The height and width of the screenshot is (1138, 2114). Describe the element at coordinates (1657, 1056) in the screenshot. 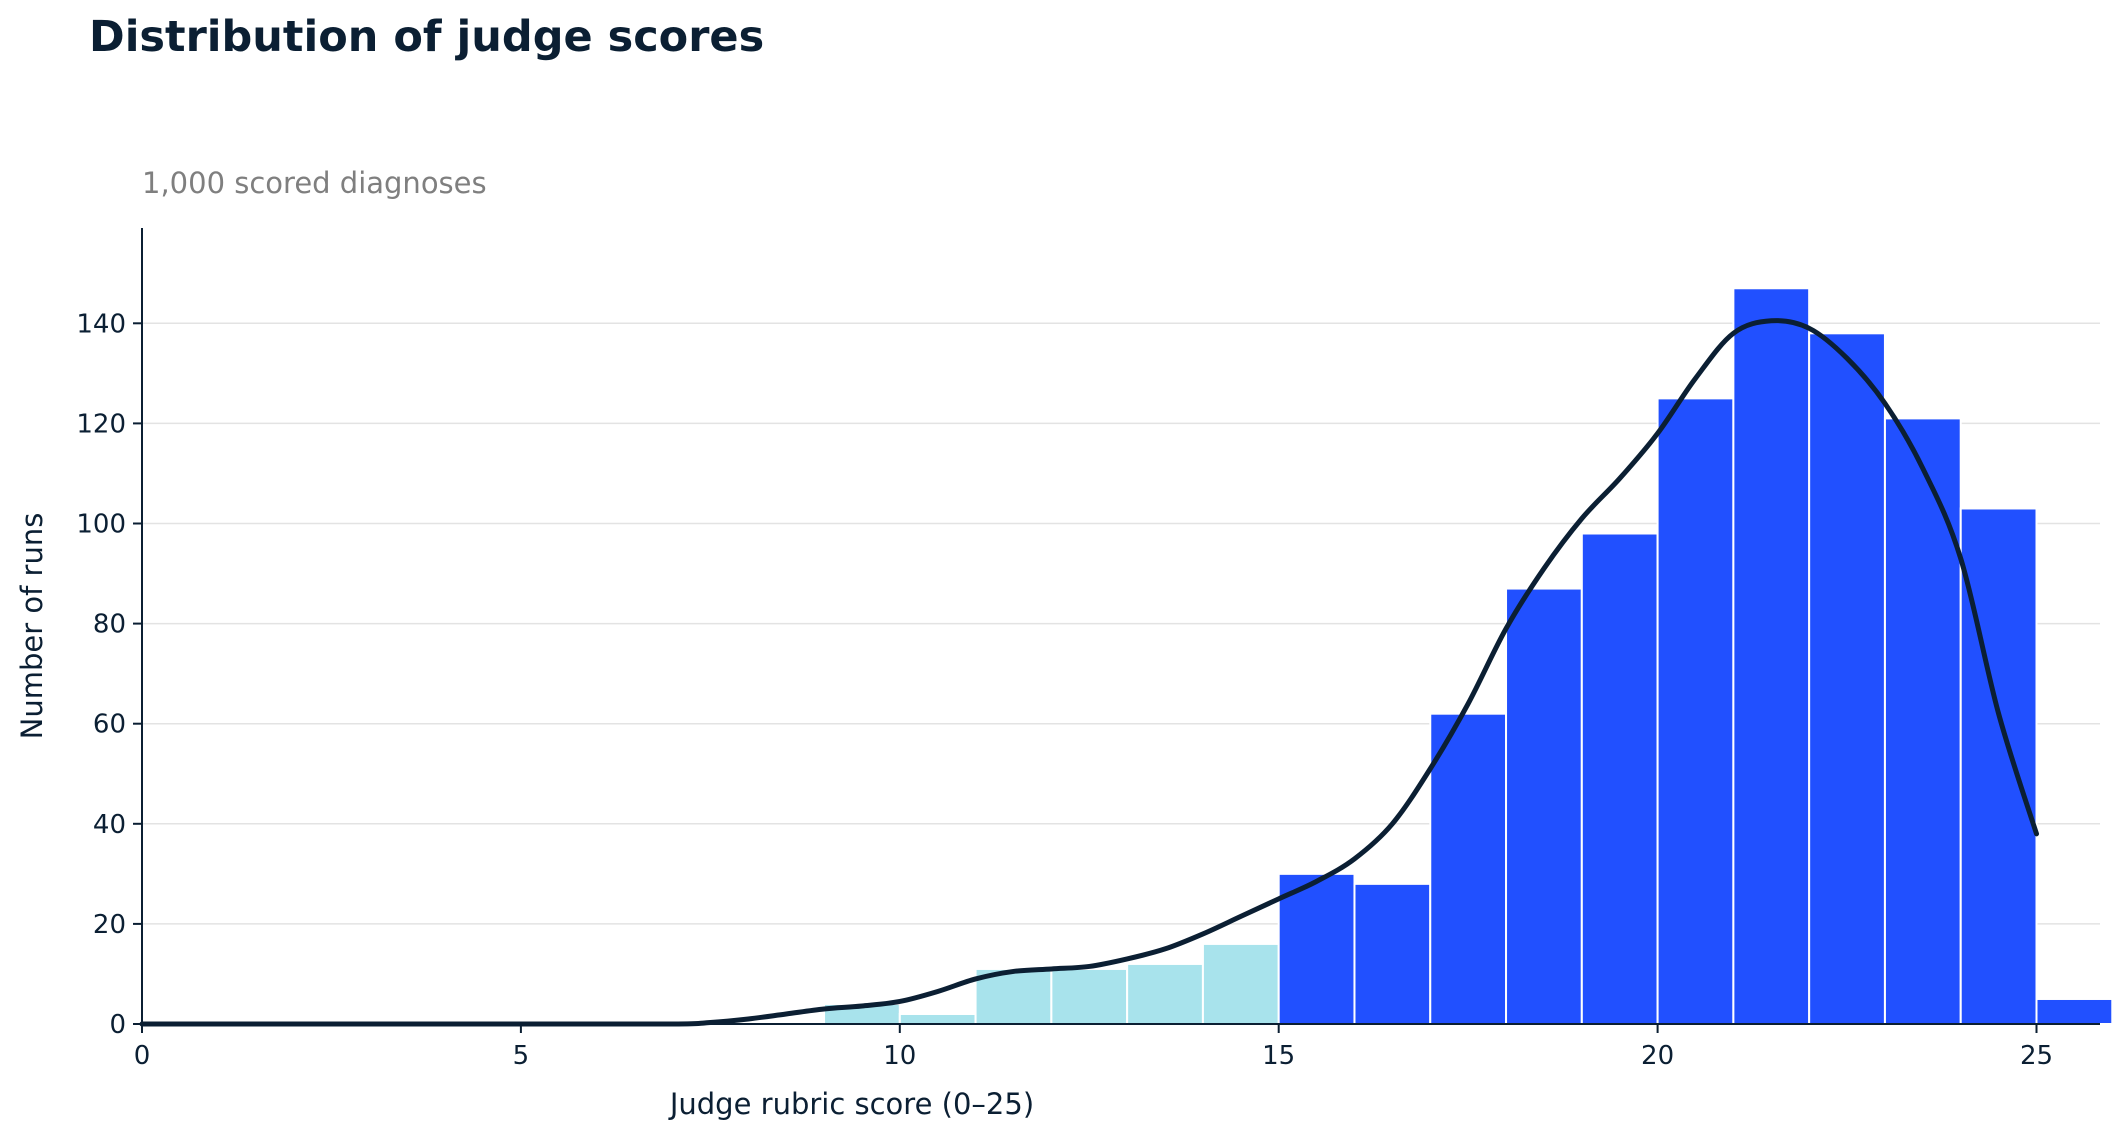

I see `x-tick-label: 20` at that location.